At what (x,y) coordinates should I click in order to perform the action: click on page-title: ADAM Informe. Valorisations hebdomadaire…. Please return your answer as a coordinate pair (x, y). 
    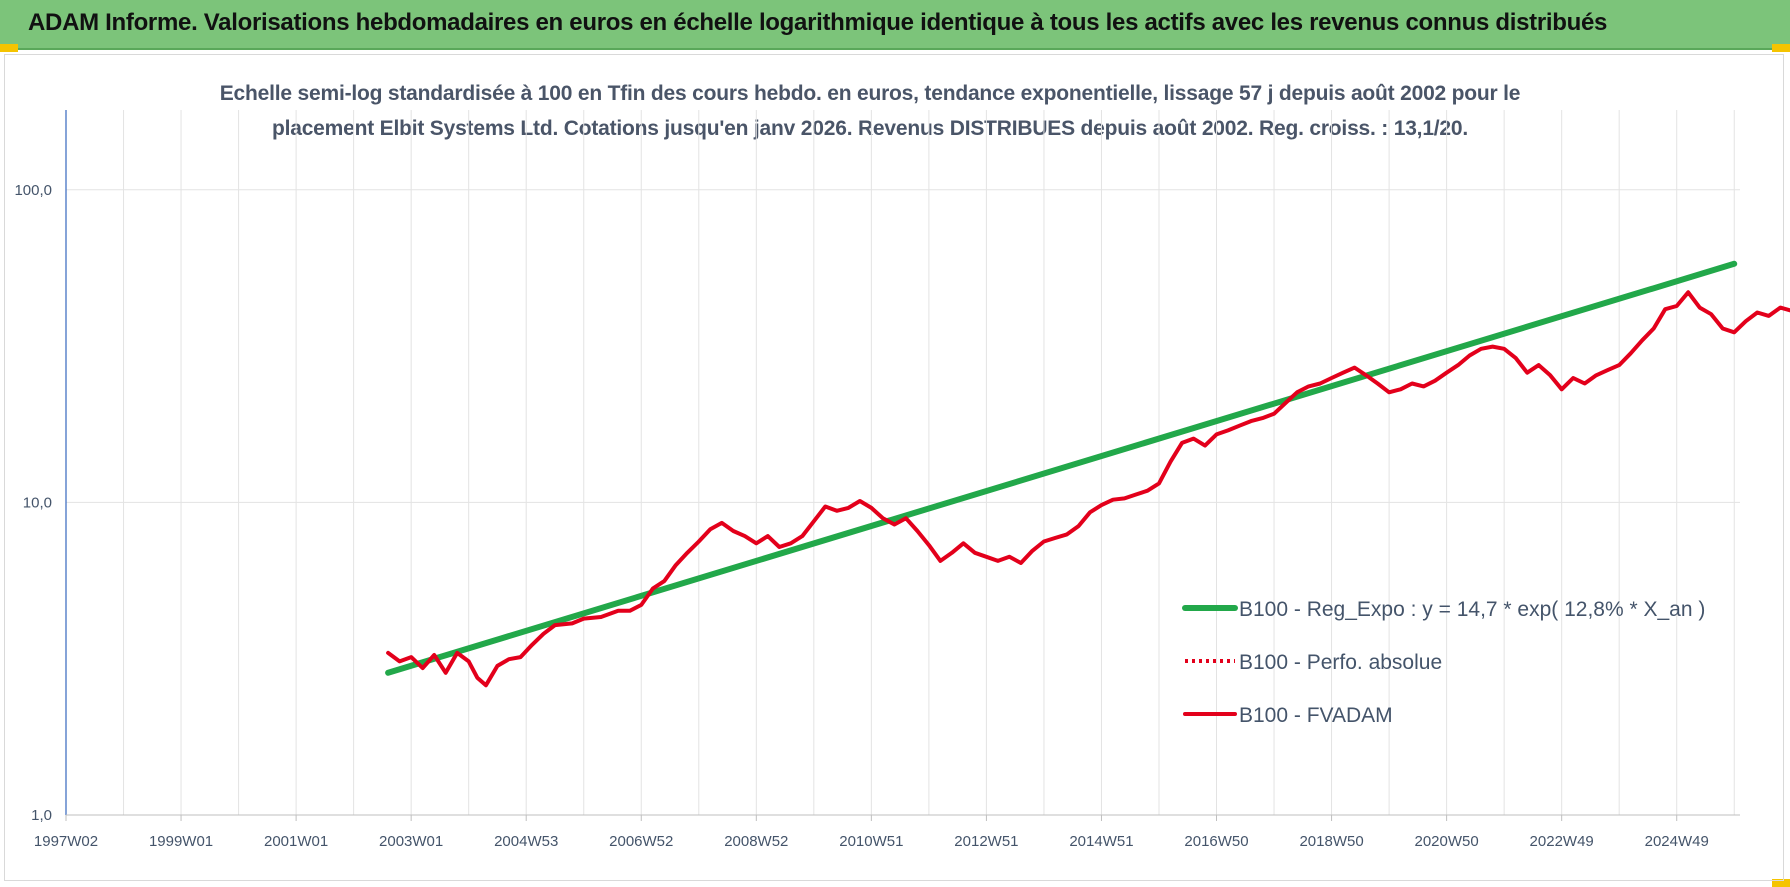
    Looking at the image, I should click on (818, 22).